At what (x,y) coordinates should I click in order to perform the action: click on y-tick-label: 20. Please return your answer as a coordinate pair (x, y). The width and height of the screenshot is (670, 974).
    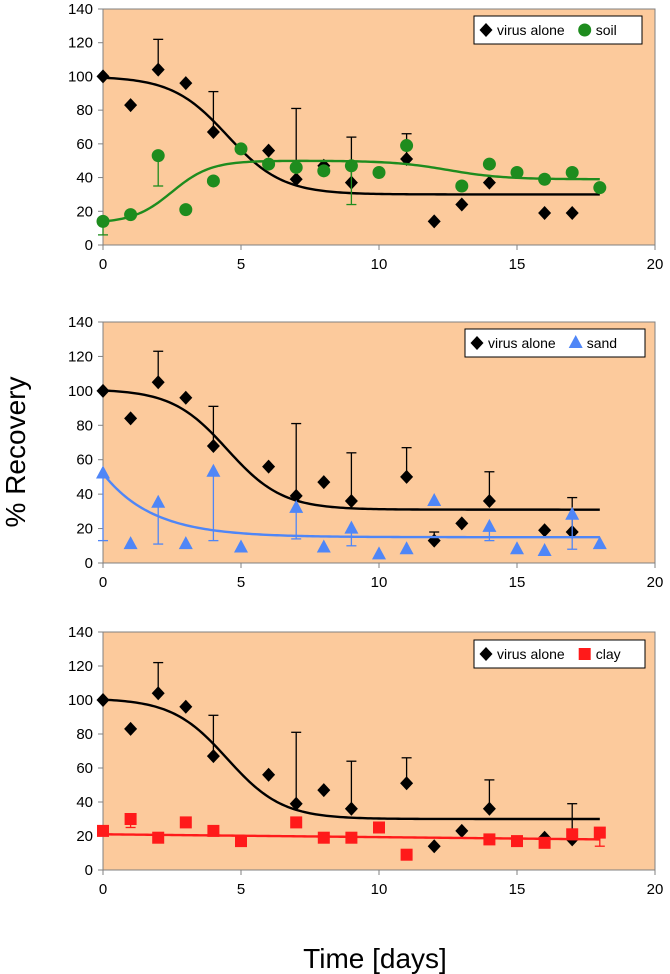
    Looking at the image, I should click on (84, 836).